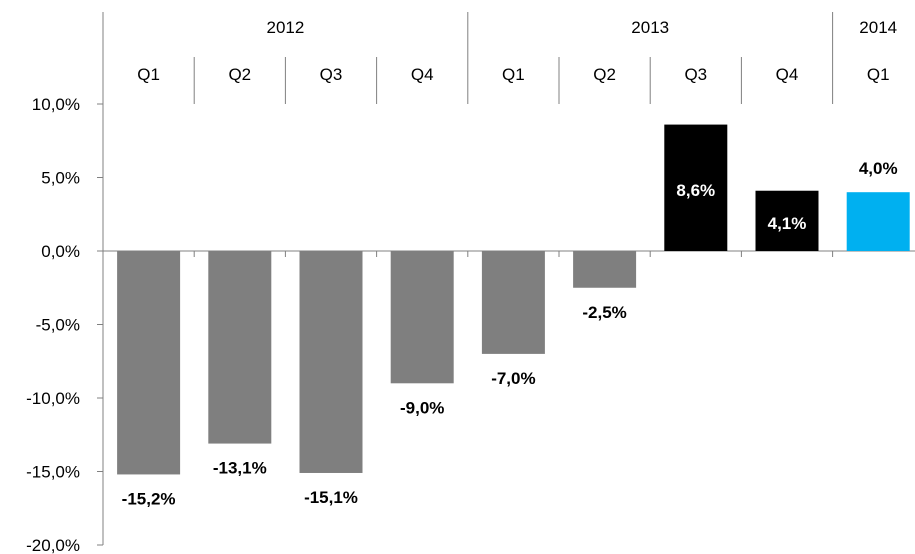 The height and width of the screenshot is (554, 915). I want to click on y-tick-label: 10,0%, so click(56, 104).